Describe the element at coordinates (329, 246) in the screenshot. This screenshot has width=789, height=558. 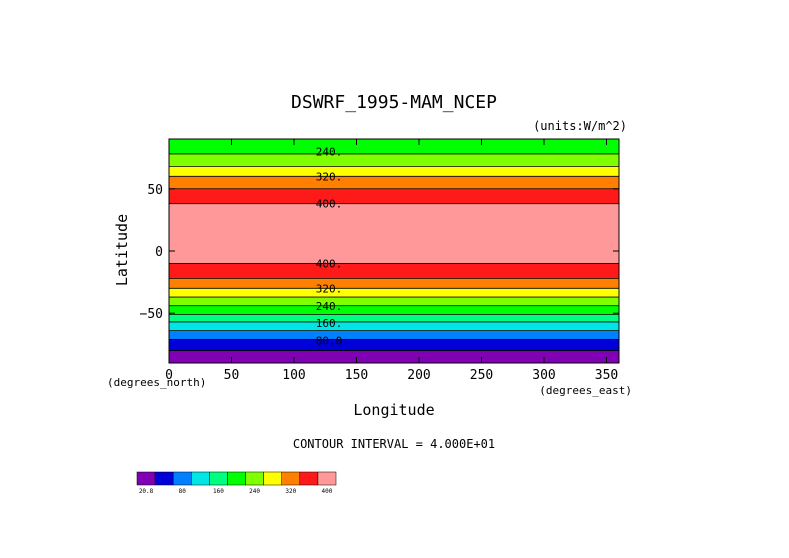
I see `contour-labels: 240. 320. 400. 400. 320. 240. 160. 80.0` at that location.